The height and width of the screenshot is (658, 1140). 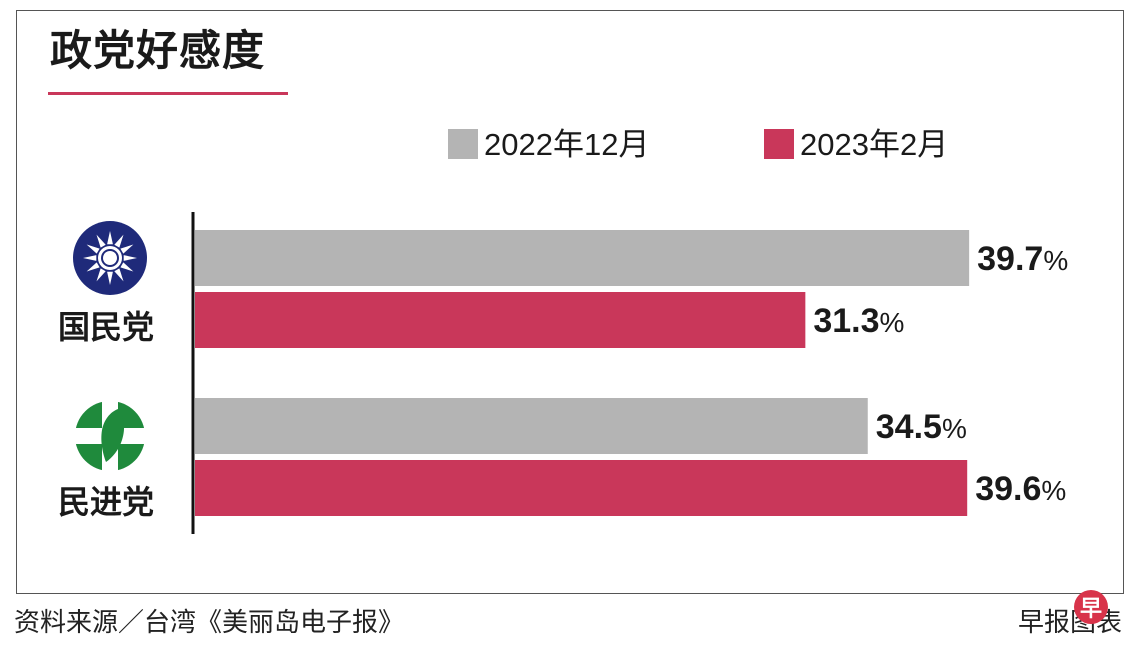 What do you see at coordinates (106, 327) in the screenshot?
I see `party-label-kmt: 国民党` at bounding box center [106, 327].